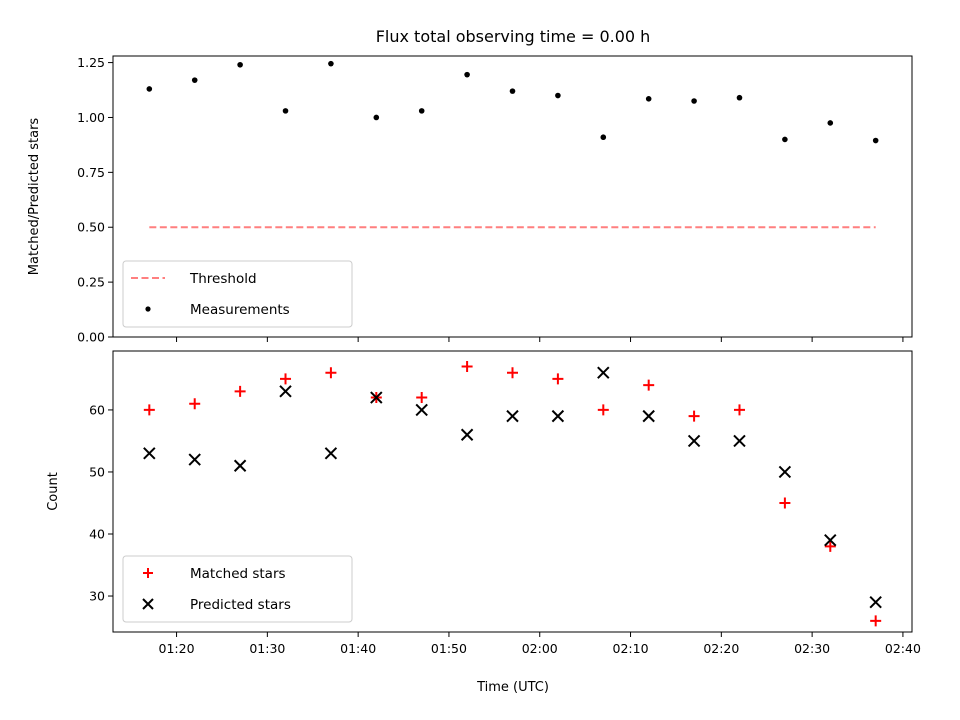  Describe the element at coordinates (240, 310) in the screenshot. I see `legend-label: Measurements` at that location.